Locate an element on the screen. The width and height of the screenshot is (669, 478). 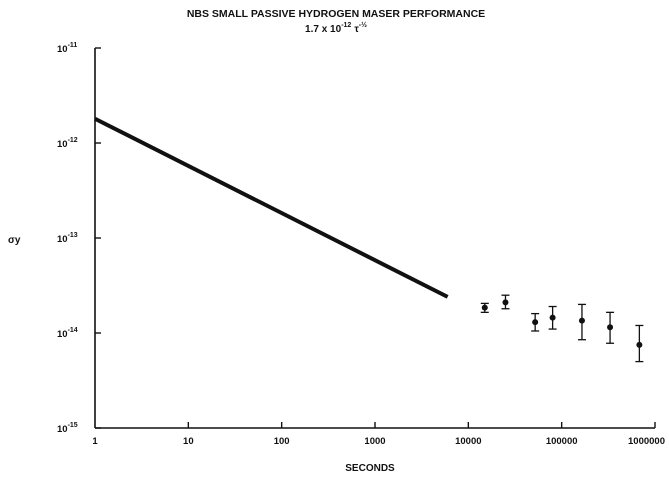
y-tick-label: 10-15 is located at coordinates (67, 428).